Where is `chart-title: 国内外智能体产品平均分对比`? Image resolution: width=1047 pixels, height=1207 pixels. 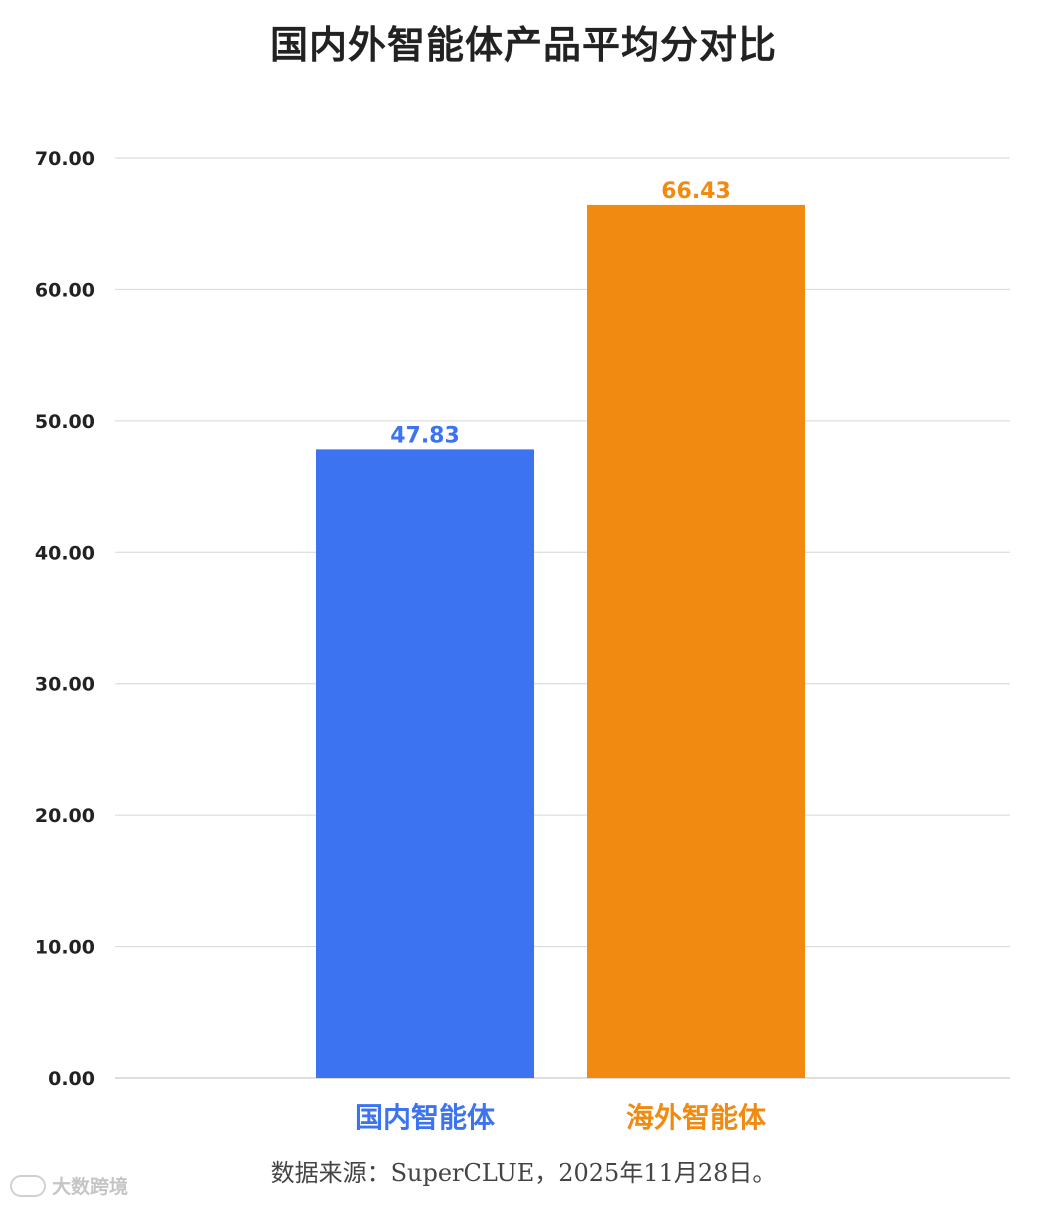 chart-title: 国内外智能体产品平均分对比 is located at coordinates (523, 45).